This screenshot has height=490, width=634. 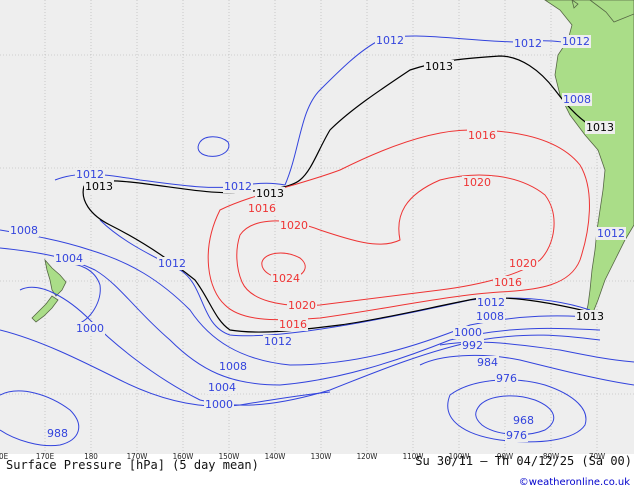 I want to click on new-zealand-south-island, so click(x=45, y=309).